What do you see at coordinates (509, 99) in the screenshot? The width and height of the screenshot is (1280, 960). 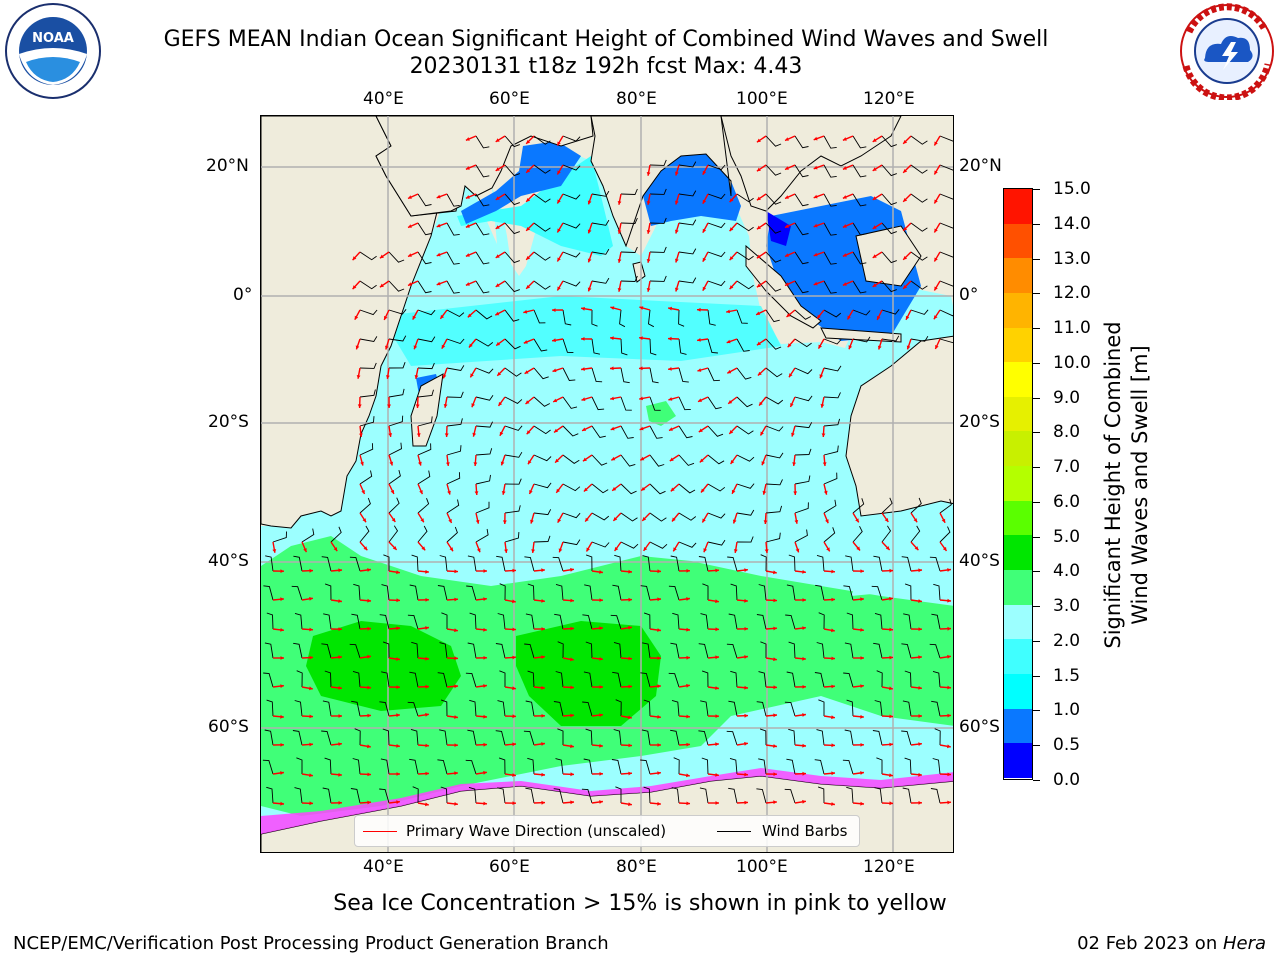 I see `lon-label-top-60e: 60°E` at bounding box center [509, 99].